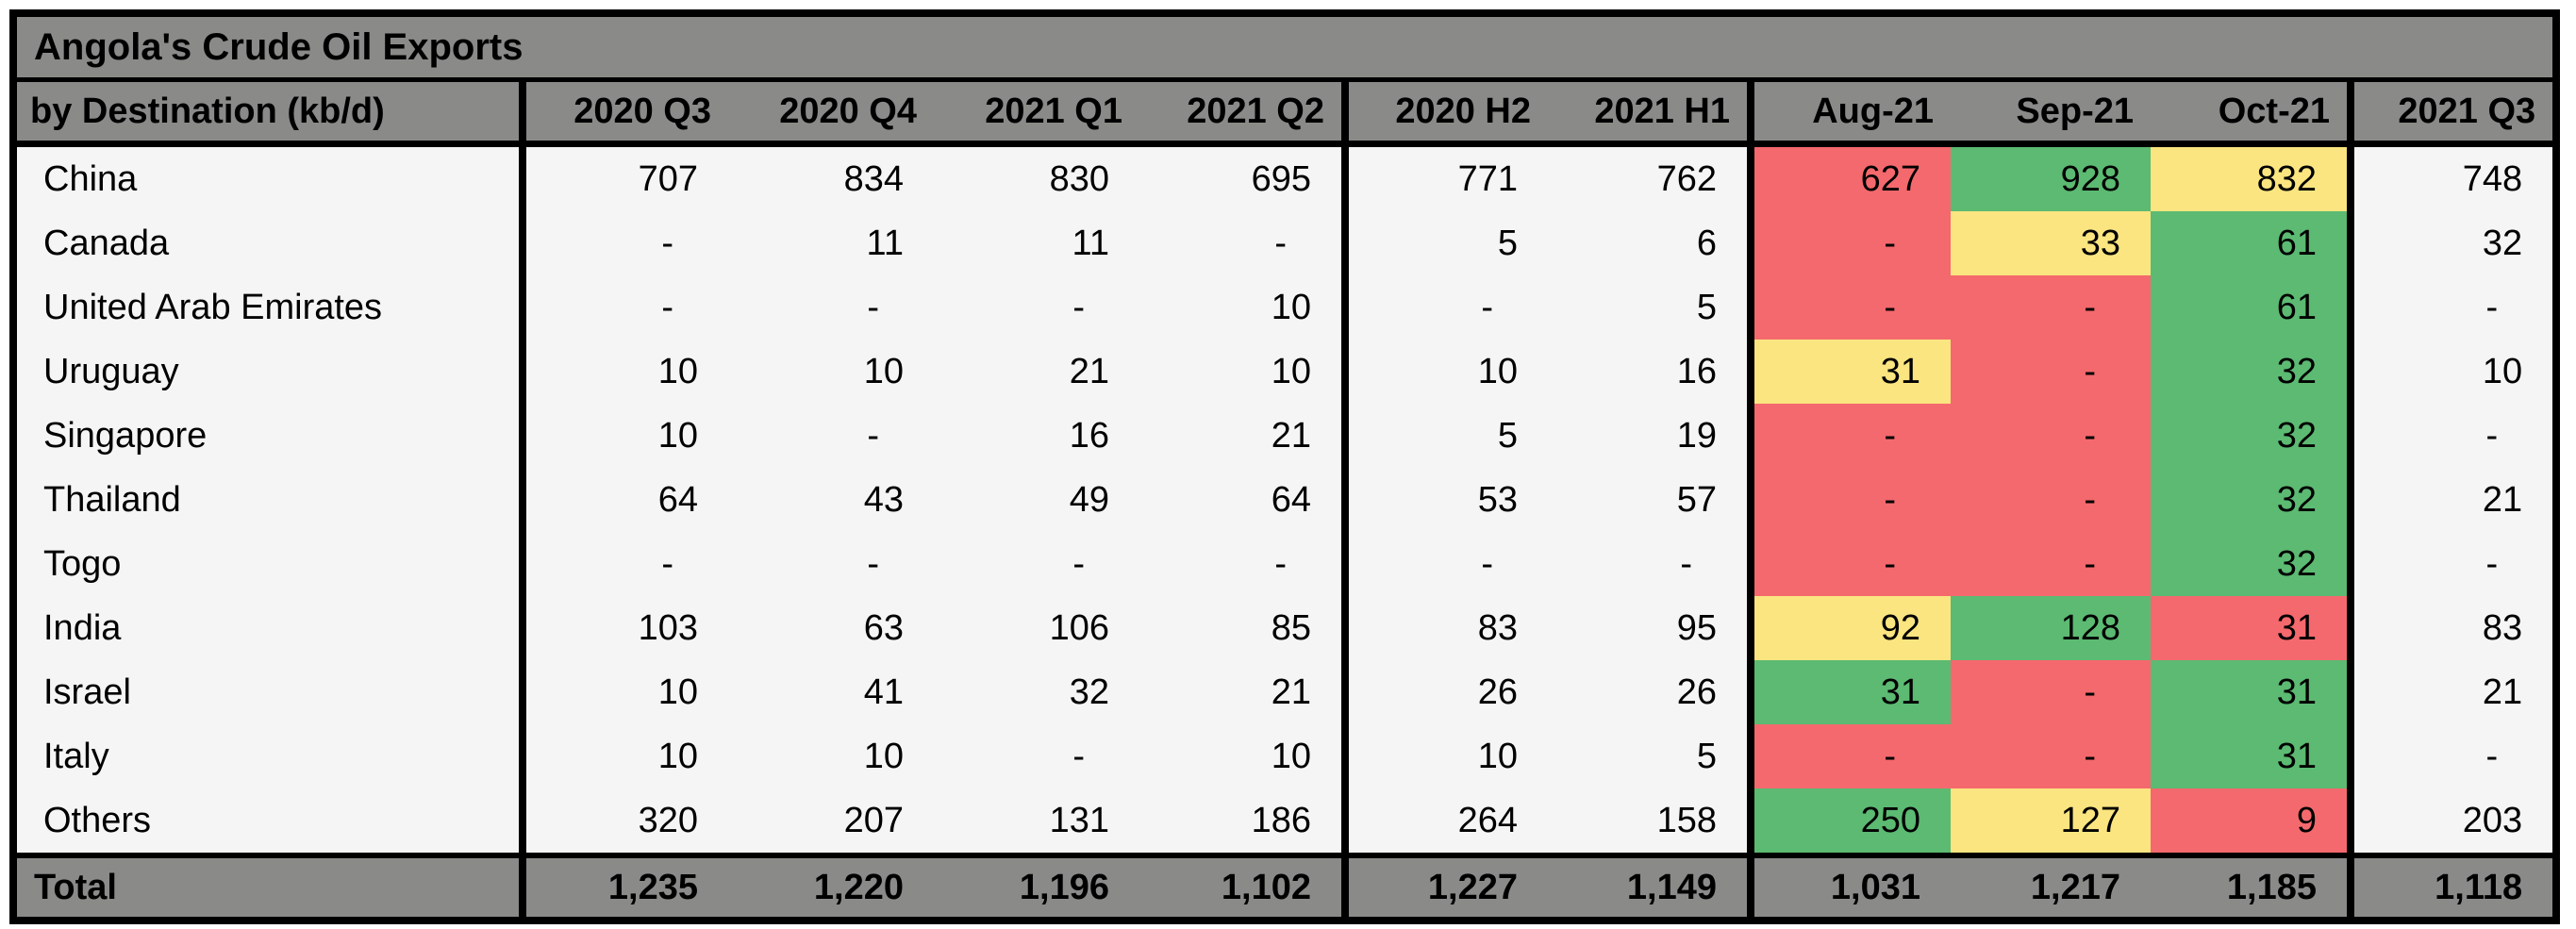 This screenshot has height=929, width=2576. What do you see at coordinates (1851, 628) in the screenshot?
I see `value-cell: 92` at bounding box center [1851, 628].